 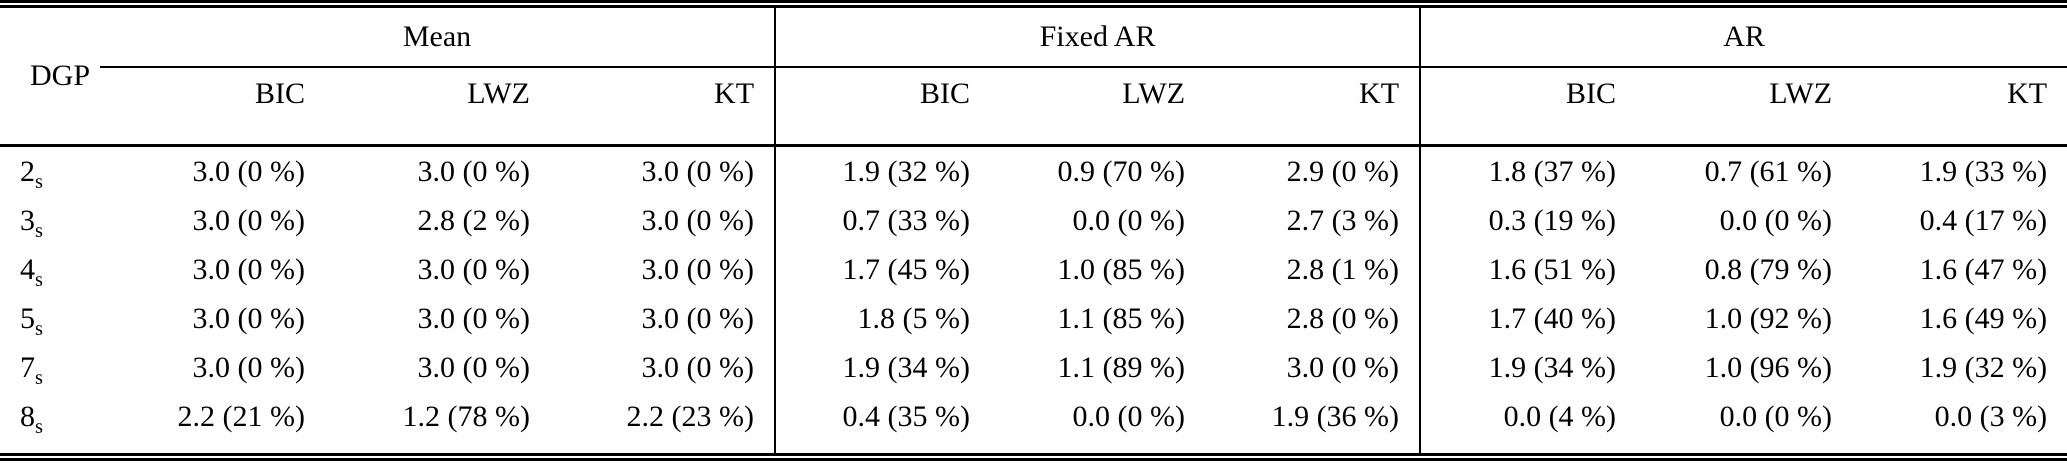 What do you see at coordinates (1121, 367) in the screenshot?
I see `data-cell: 1.1 (89 %)` at bounding box center [1121, 367].